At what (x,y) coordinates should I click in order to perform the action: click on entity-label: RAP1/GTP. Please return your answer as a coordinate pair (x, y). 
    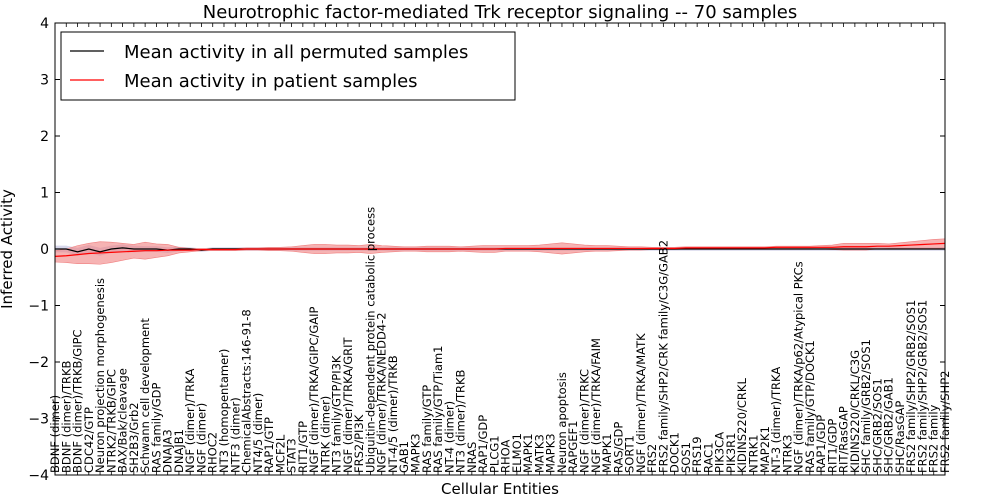
    Looking at the image, I should click on (269, 445).